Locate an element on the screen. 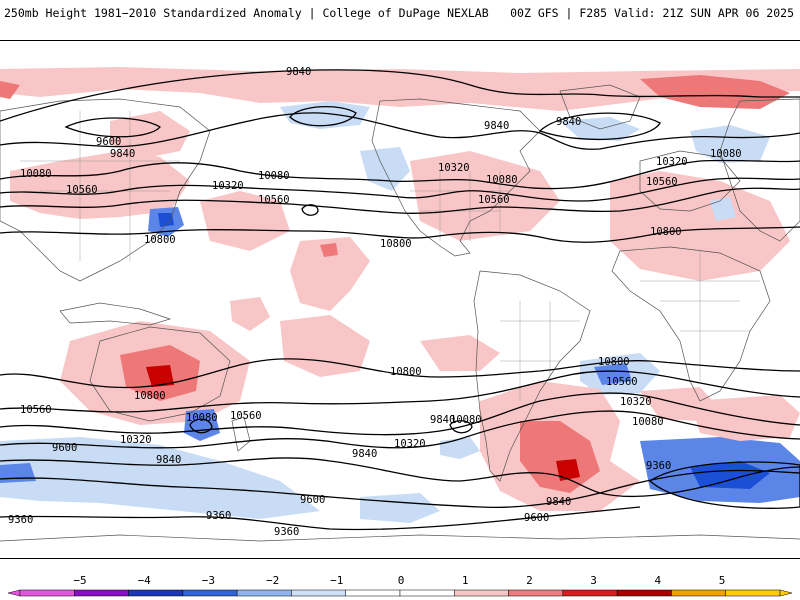 The width and height of the screenshot is (800, 600). colorbar-tick-label: −5 is located at coordinates (79, 580).